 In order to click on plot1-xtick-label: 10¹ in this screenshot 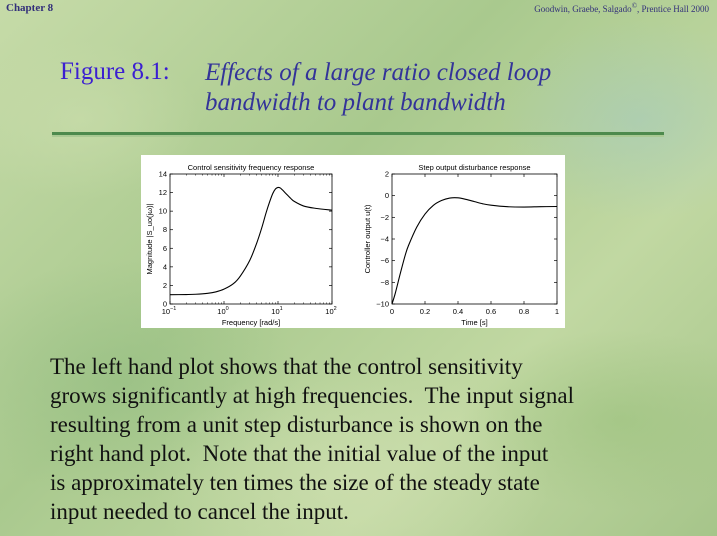, I will do `click(276, 311)`.